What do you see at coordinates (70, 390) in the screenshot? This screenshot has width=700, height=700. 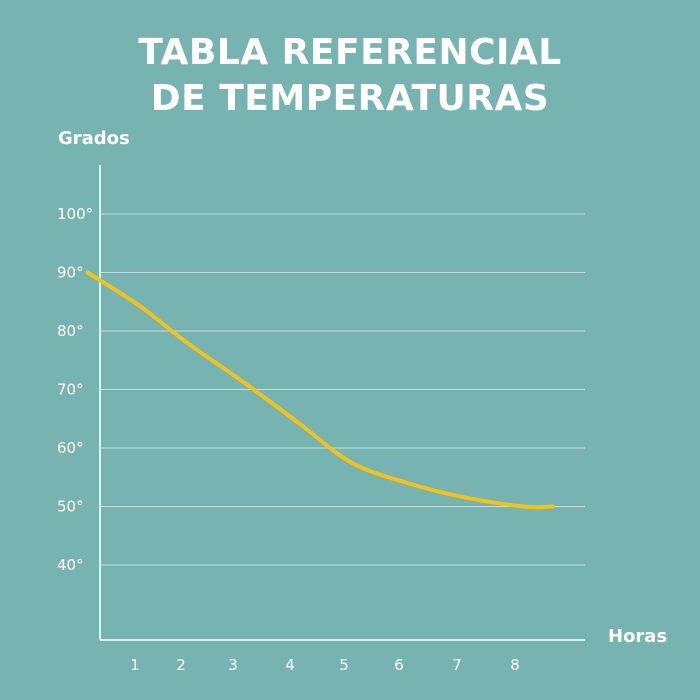 I see `y-tick-label: 70°` at bounding box center [70, 390].